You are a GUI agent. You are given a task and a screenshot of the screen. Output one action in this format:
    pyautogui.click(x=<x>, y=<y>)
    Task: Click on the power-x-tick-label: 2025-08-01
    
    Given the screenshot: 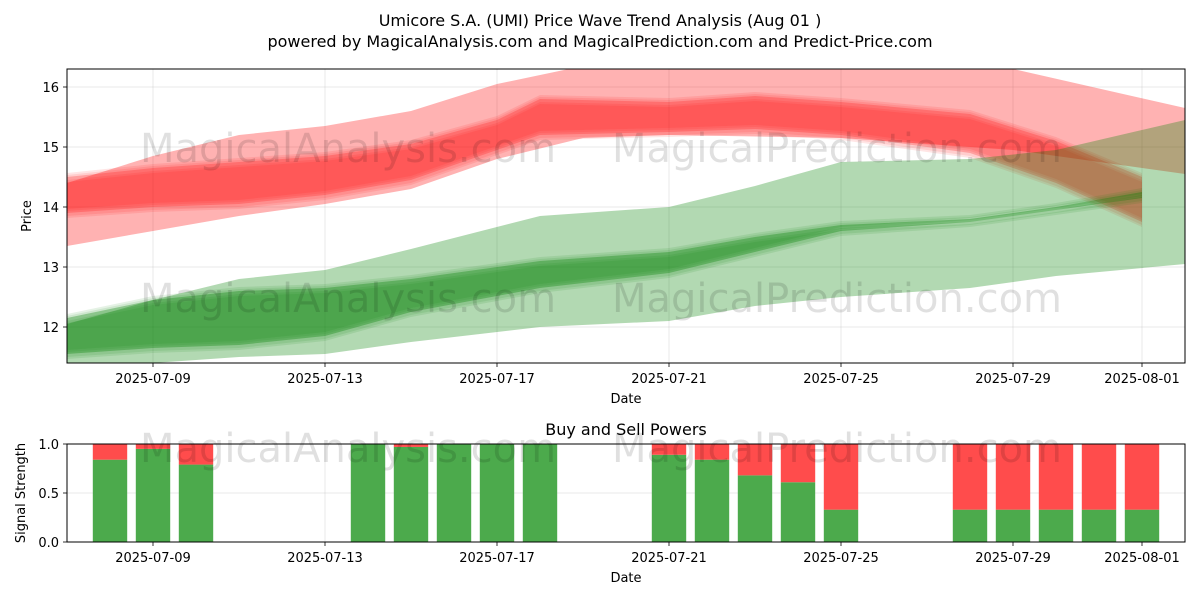 What is the action you would take?
    pyautogui.click(x=1142, y=558)
    